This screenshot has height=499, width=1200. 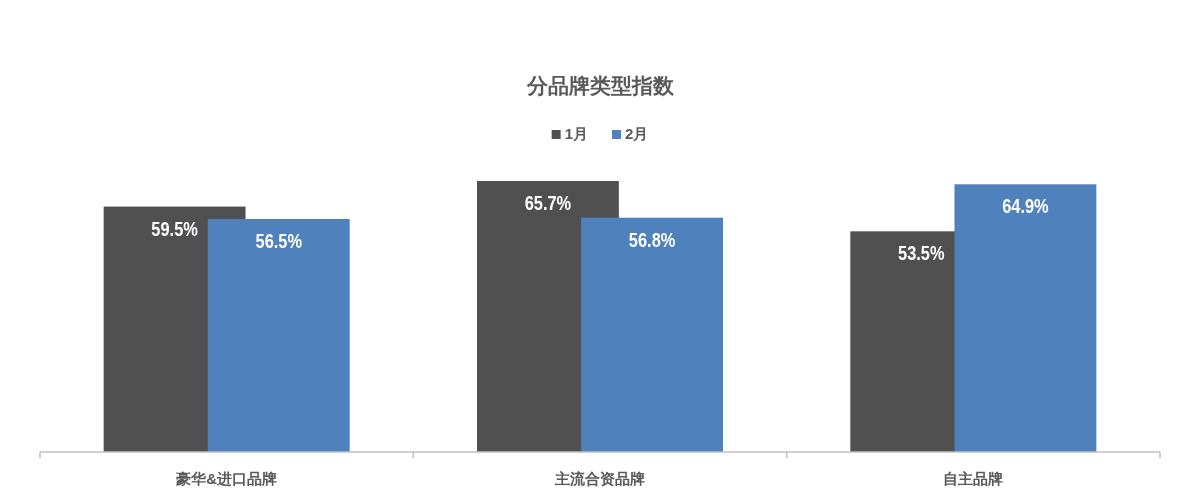 I want to click on data-label: 64.9%, so click(x=1025, y=206).